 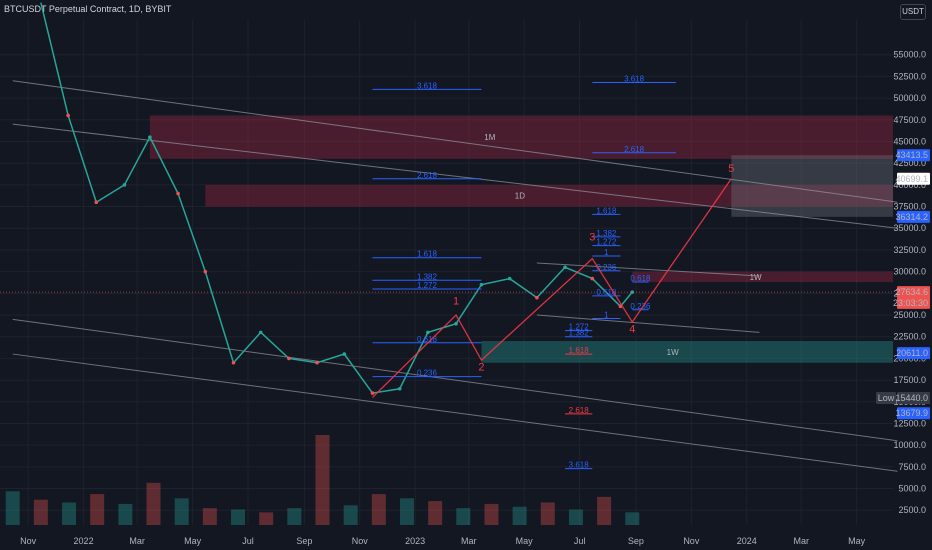 What do you see at coordinates (415, 541) in the screenshot?
I see `time-tick-label: 2023` at bounding box center [415, 541].